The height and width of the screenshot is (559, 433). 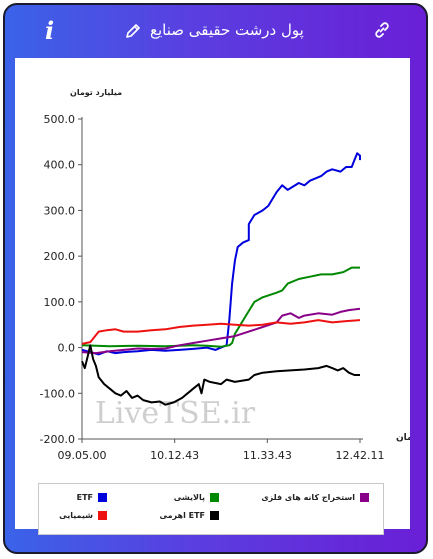 I want to click on legend-item-leveraged-etf: ETF اهرمی, so click(x=184, y=516).